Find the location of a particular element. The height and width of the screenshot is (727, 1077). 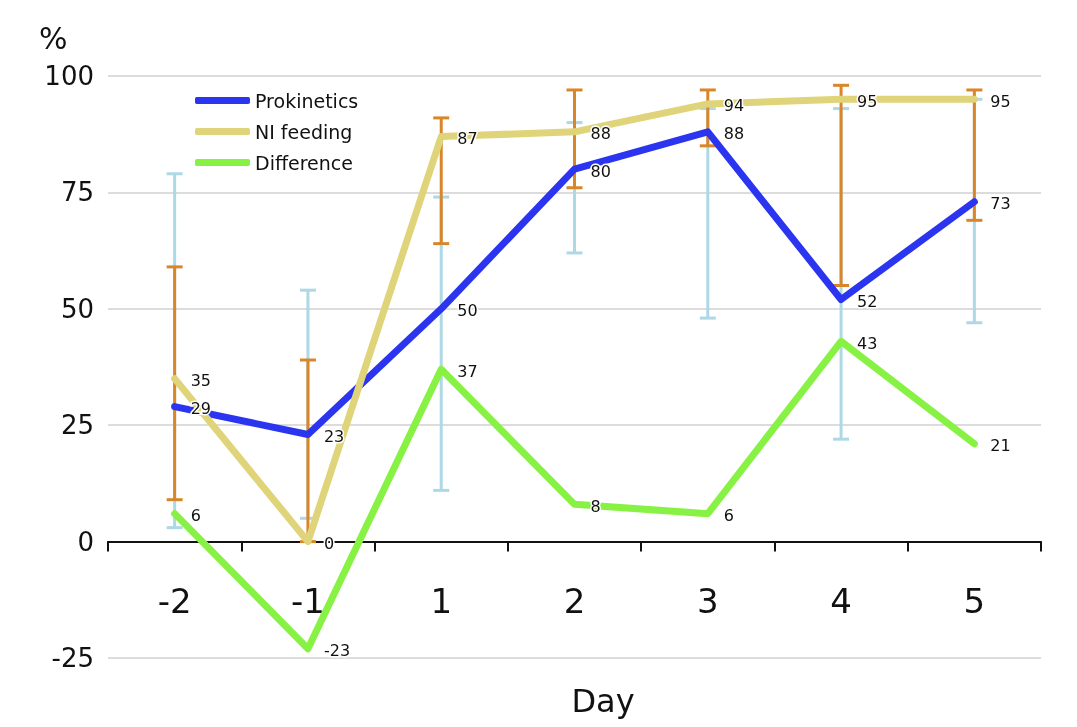

data-label: -23 is located at coordinates (337, 651).